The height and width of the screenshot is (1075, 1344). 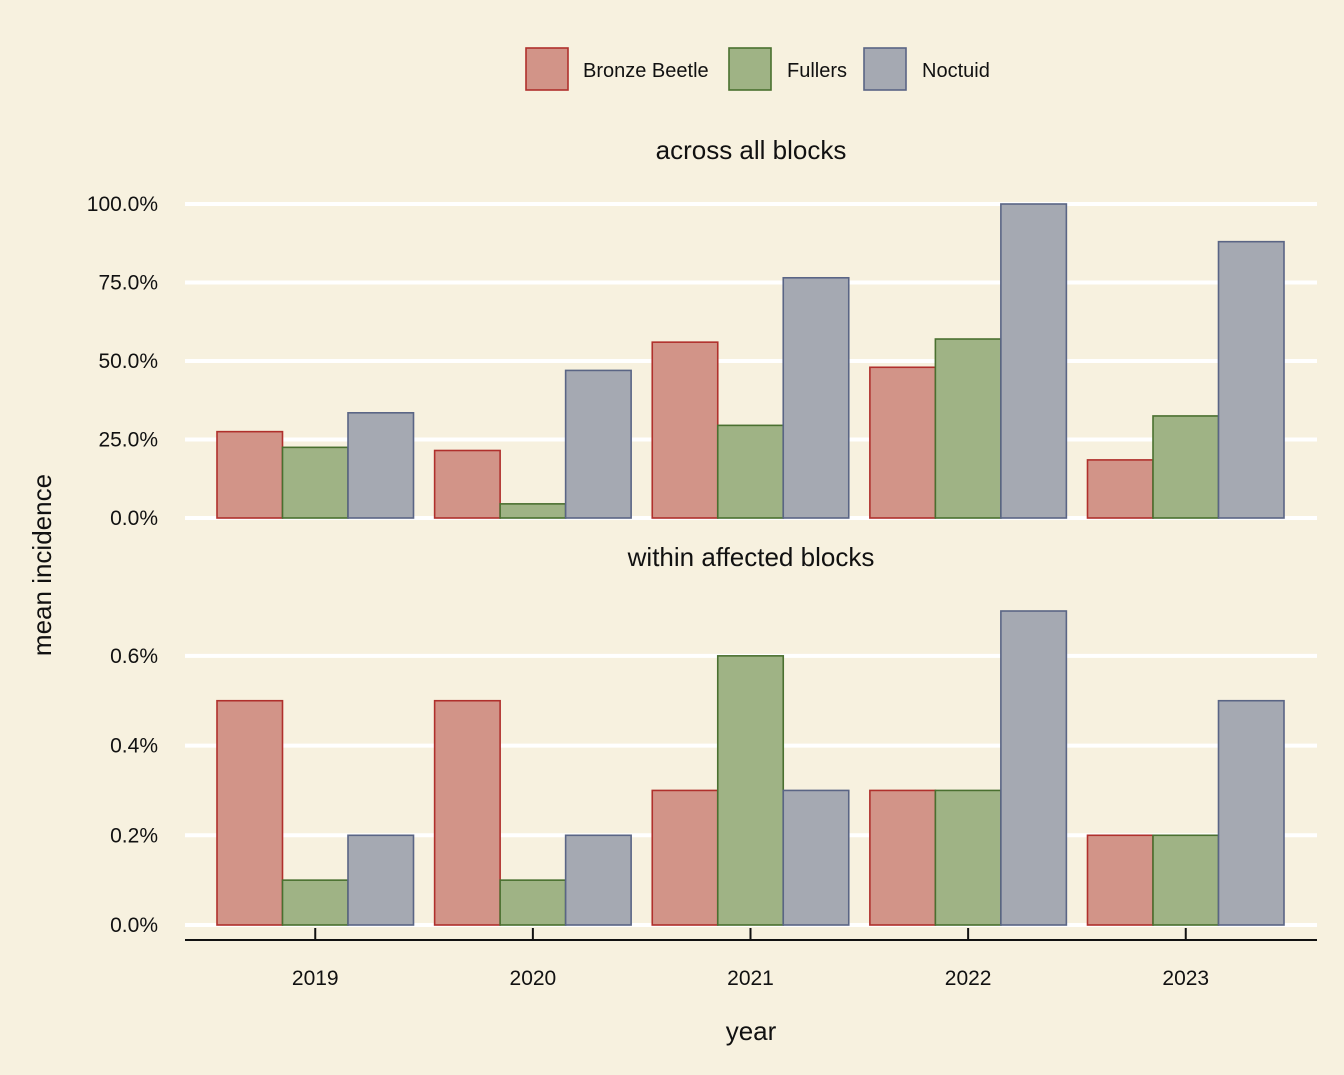 What do you see at coordinates (42, 565) in the screenshot?
I see `y-axis-title: mean incidence` at bounding box center [42, 565].